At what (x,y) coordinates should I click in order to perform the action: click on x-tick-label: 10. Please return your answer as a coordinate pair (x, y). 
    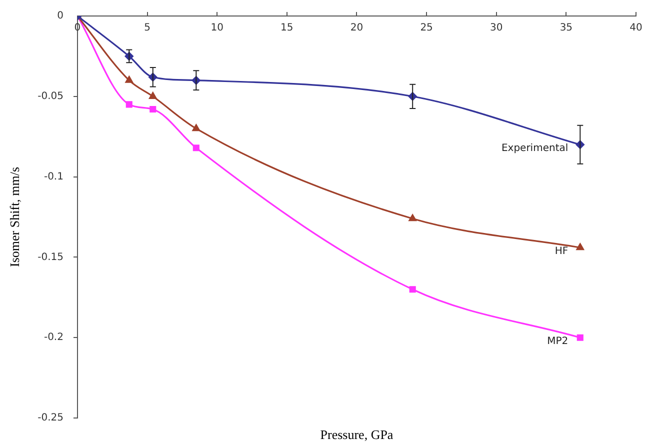
    Looking at the image, I should click on (217, 28).